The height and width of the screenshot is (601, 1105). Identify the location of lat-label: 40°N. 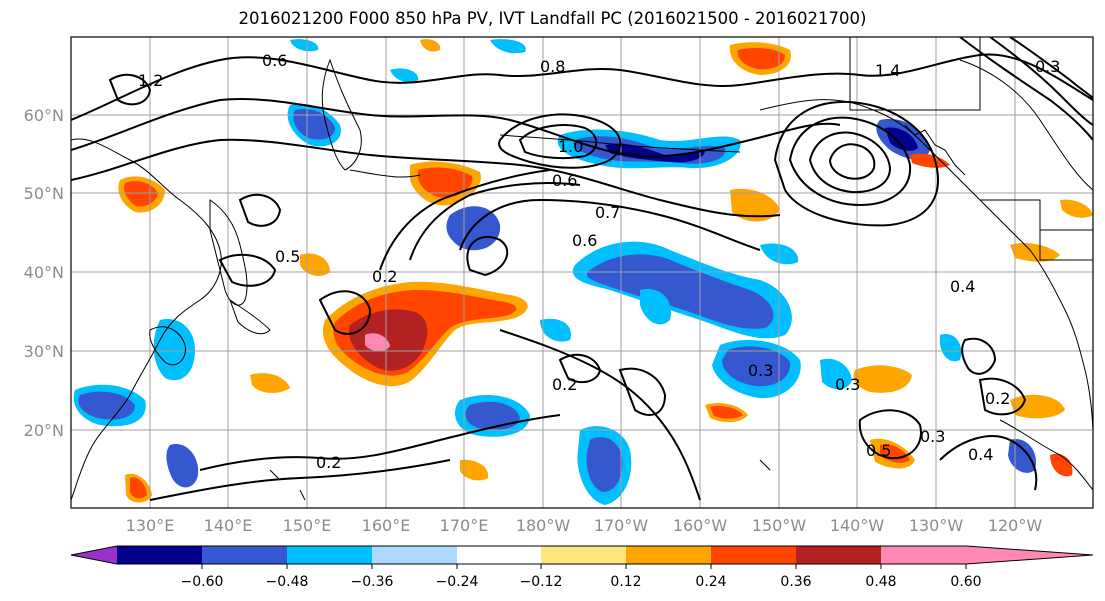
(44, 272).